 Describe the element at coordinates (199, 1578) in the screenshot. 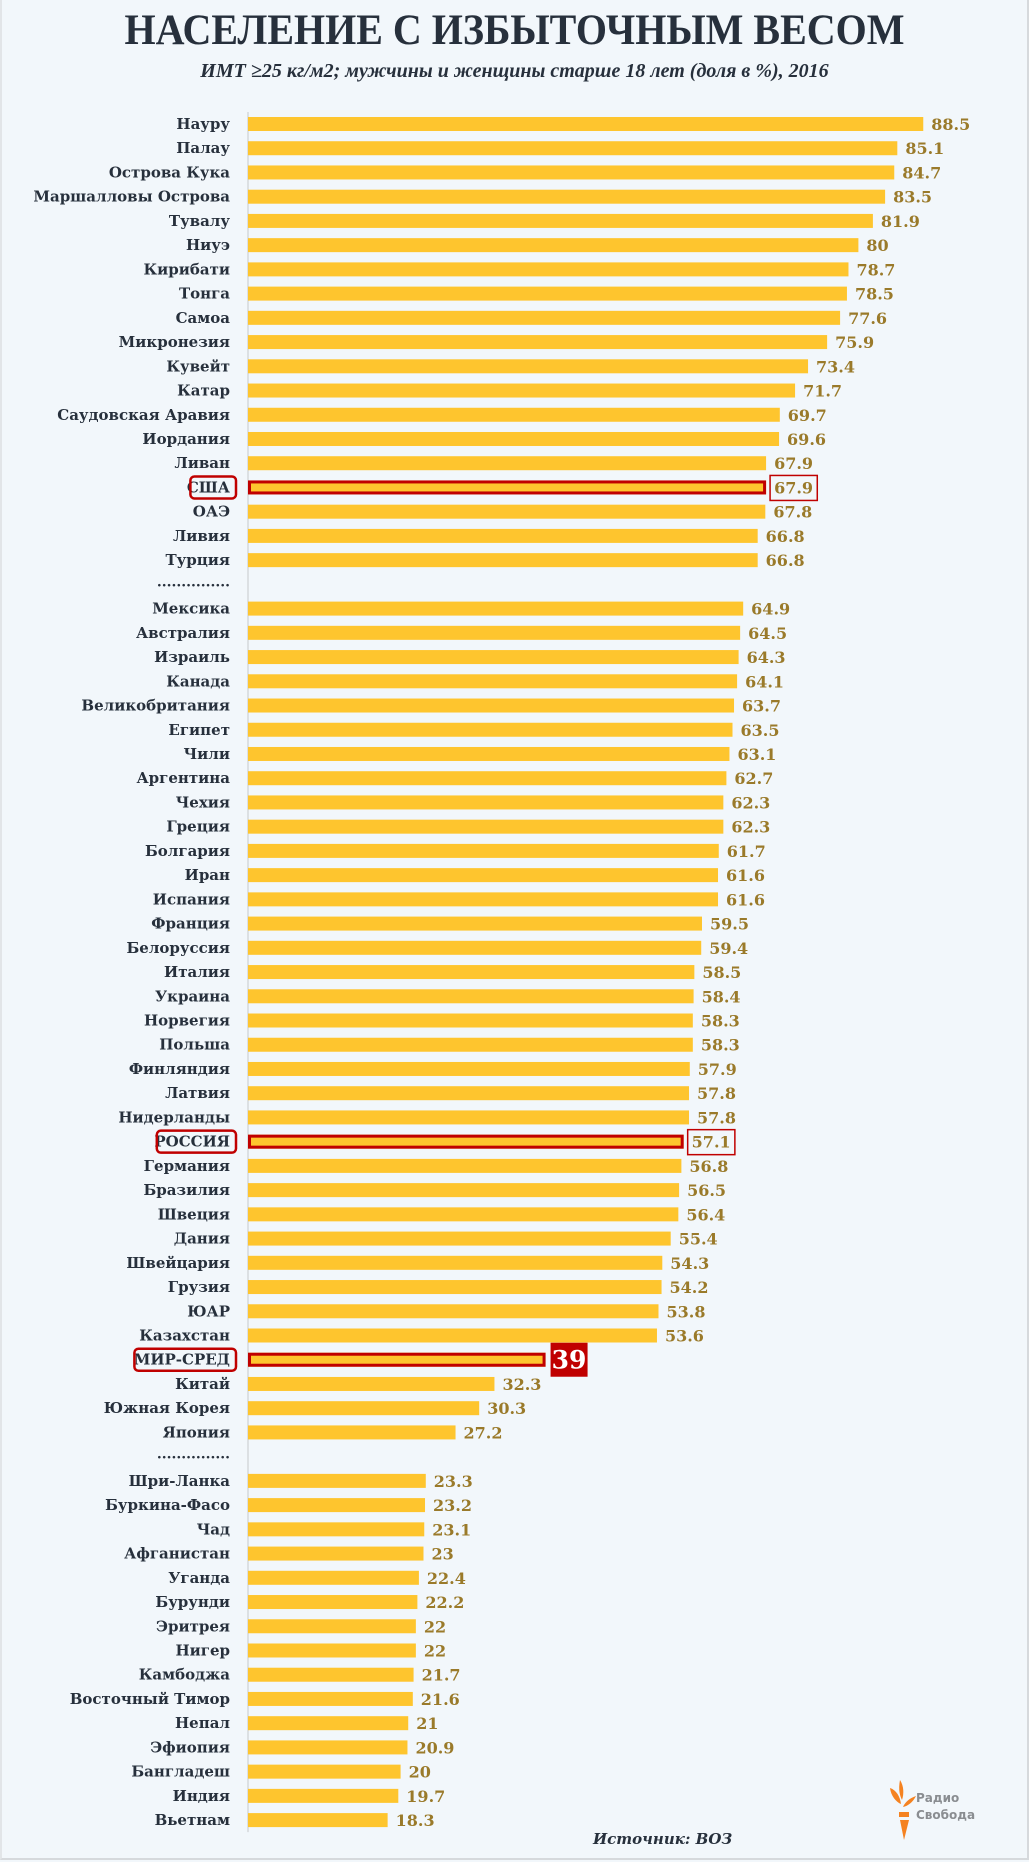

I see `category-label: Уганда` at that location.